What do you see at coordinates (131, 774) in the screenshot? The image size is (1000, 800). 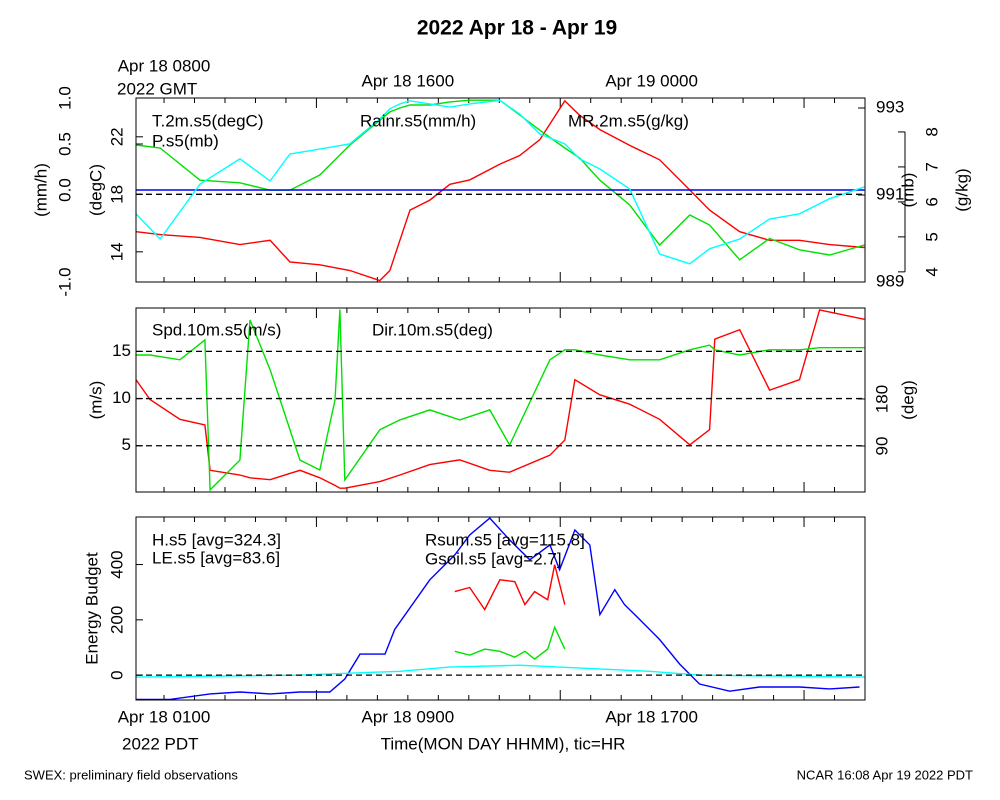 I see `footer-left: SWEX: preliminary field observations` at bounding box center [131, 774].